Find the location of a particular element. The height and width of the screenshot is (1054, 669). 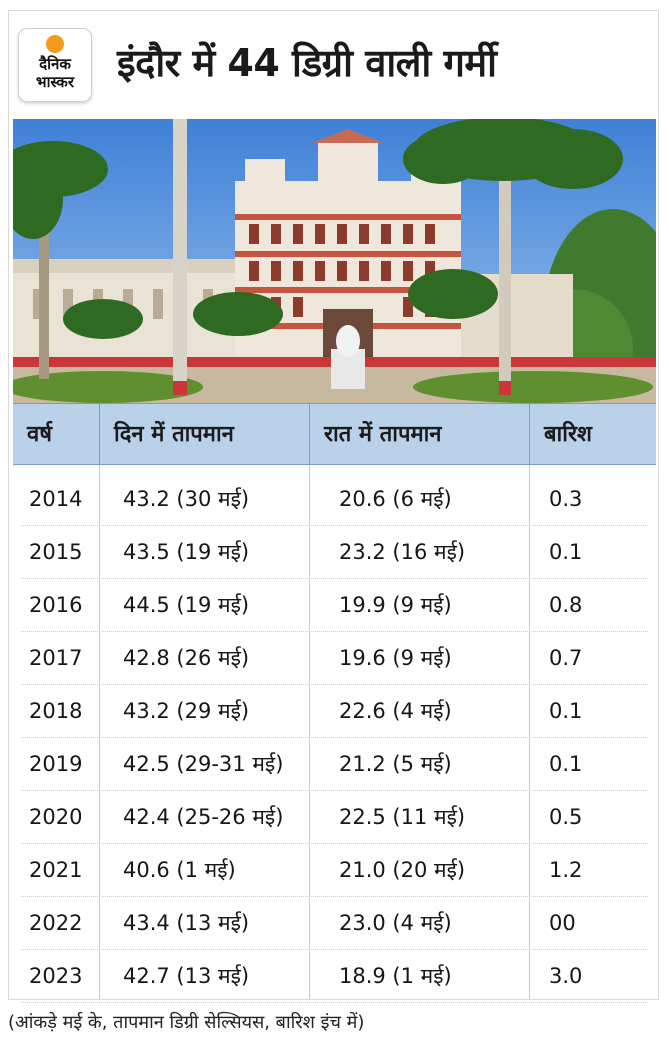

logo-text-line2: भास्कर is located at coordinates (55, 82).